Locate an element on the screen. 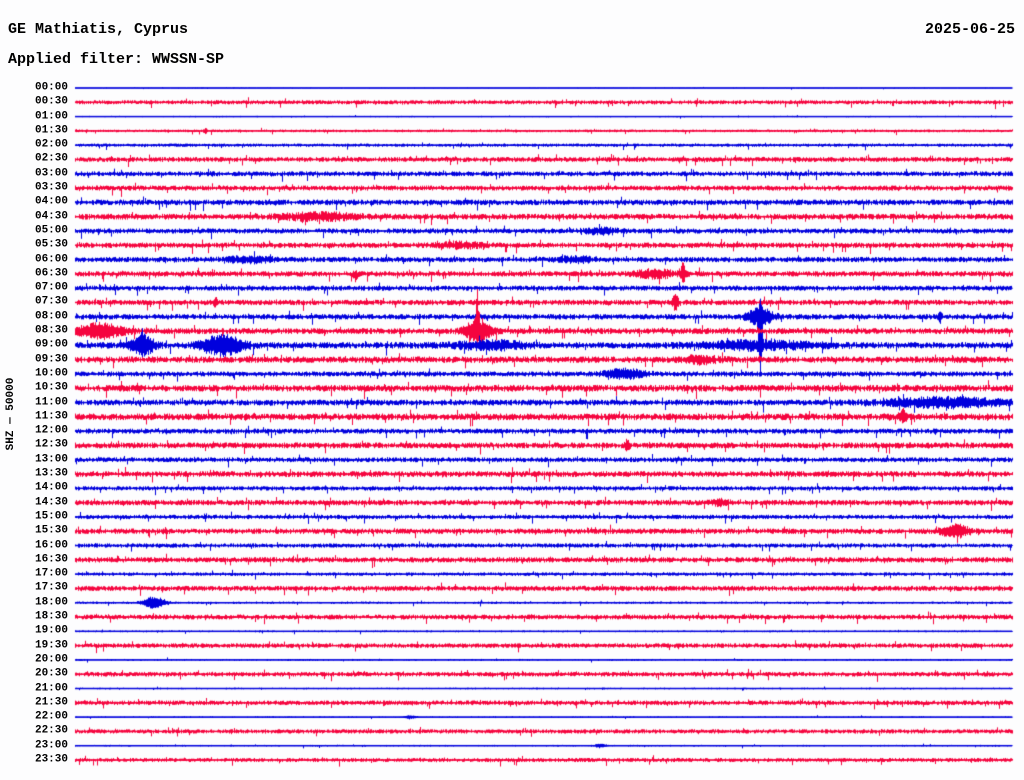  station-title: GE Mathiatis, Cyprus is located at coordinates (98, 29).